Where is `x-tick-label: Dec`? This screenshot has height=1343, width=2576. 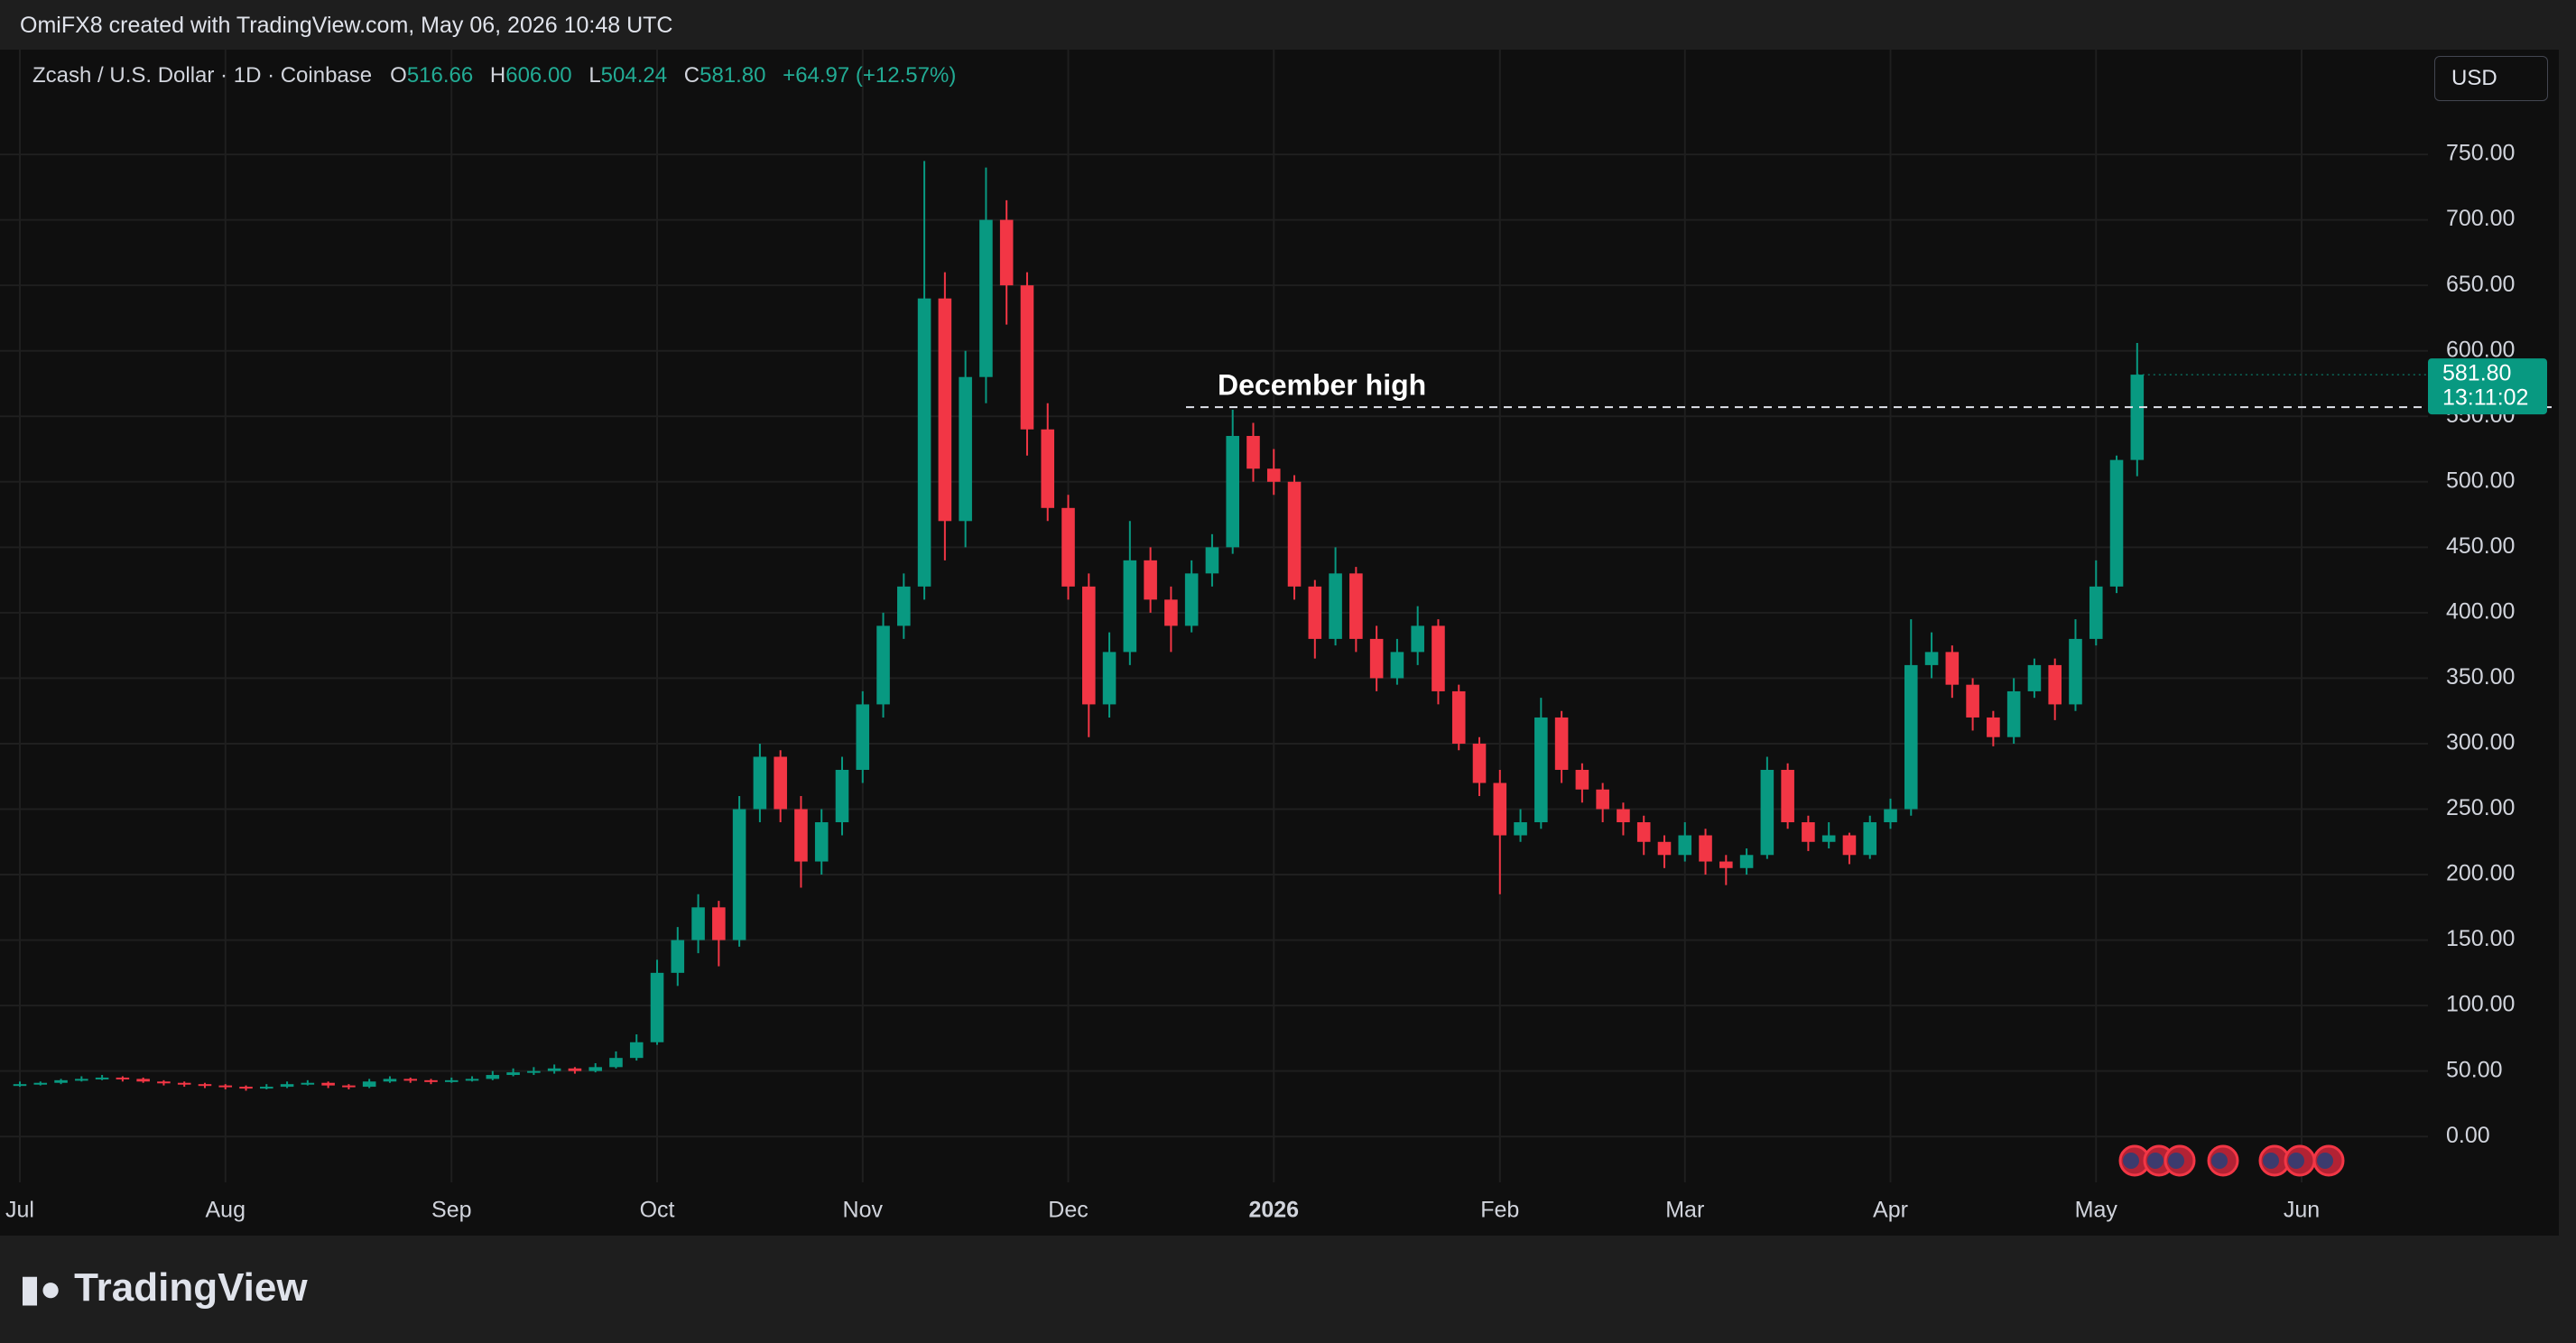
x-tick-label: Dec is located at coordinates (1068, 1210).